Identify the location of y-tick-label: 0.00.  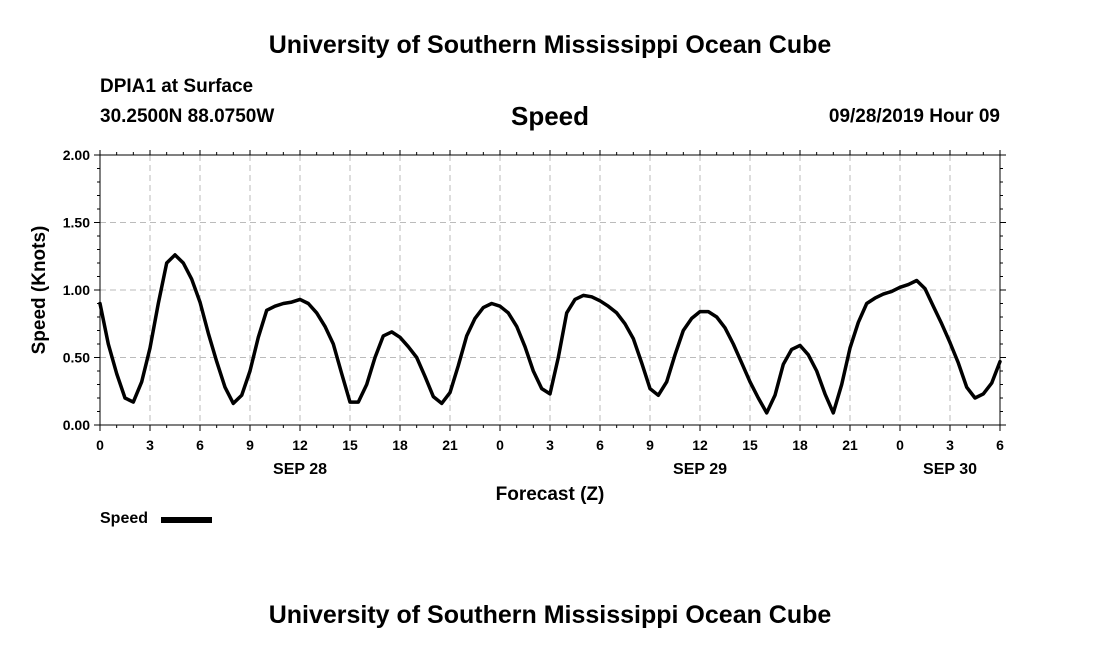
(76, 425).